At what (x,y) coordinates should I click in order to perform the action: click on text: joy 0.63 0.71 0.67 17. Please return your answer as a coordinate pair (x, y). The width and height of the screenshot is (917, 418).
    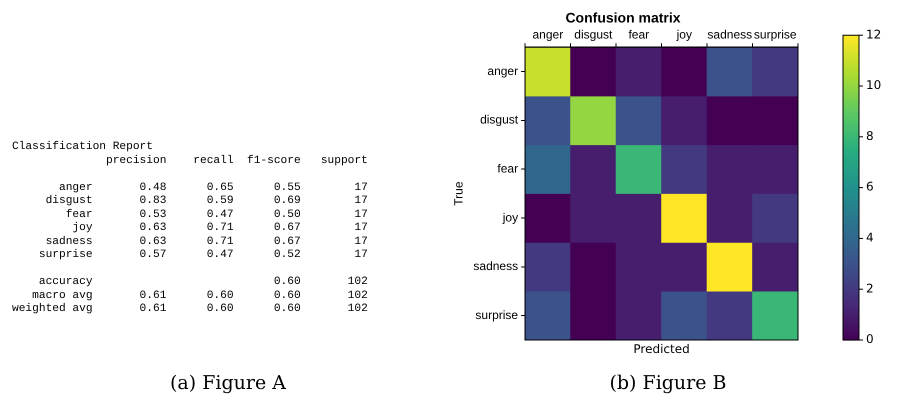
    Looking at the image, I should click on (219, 229).